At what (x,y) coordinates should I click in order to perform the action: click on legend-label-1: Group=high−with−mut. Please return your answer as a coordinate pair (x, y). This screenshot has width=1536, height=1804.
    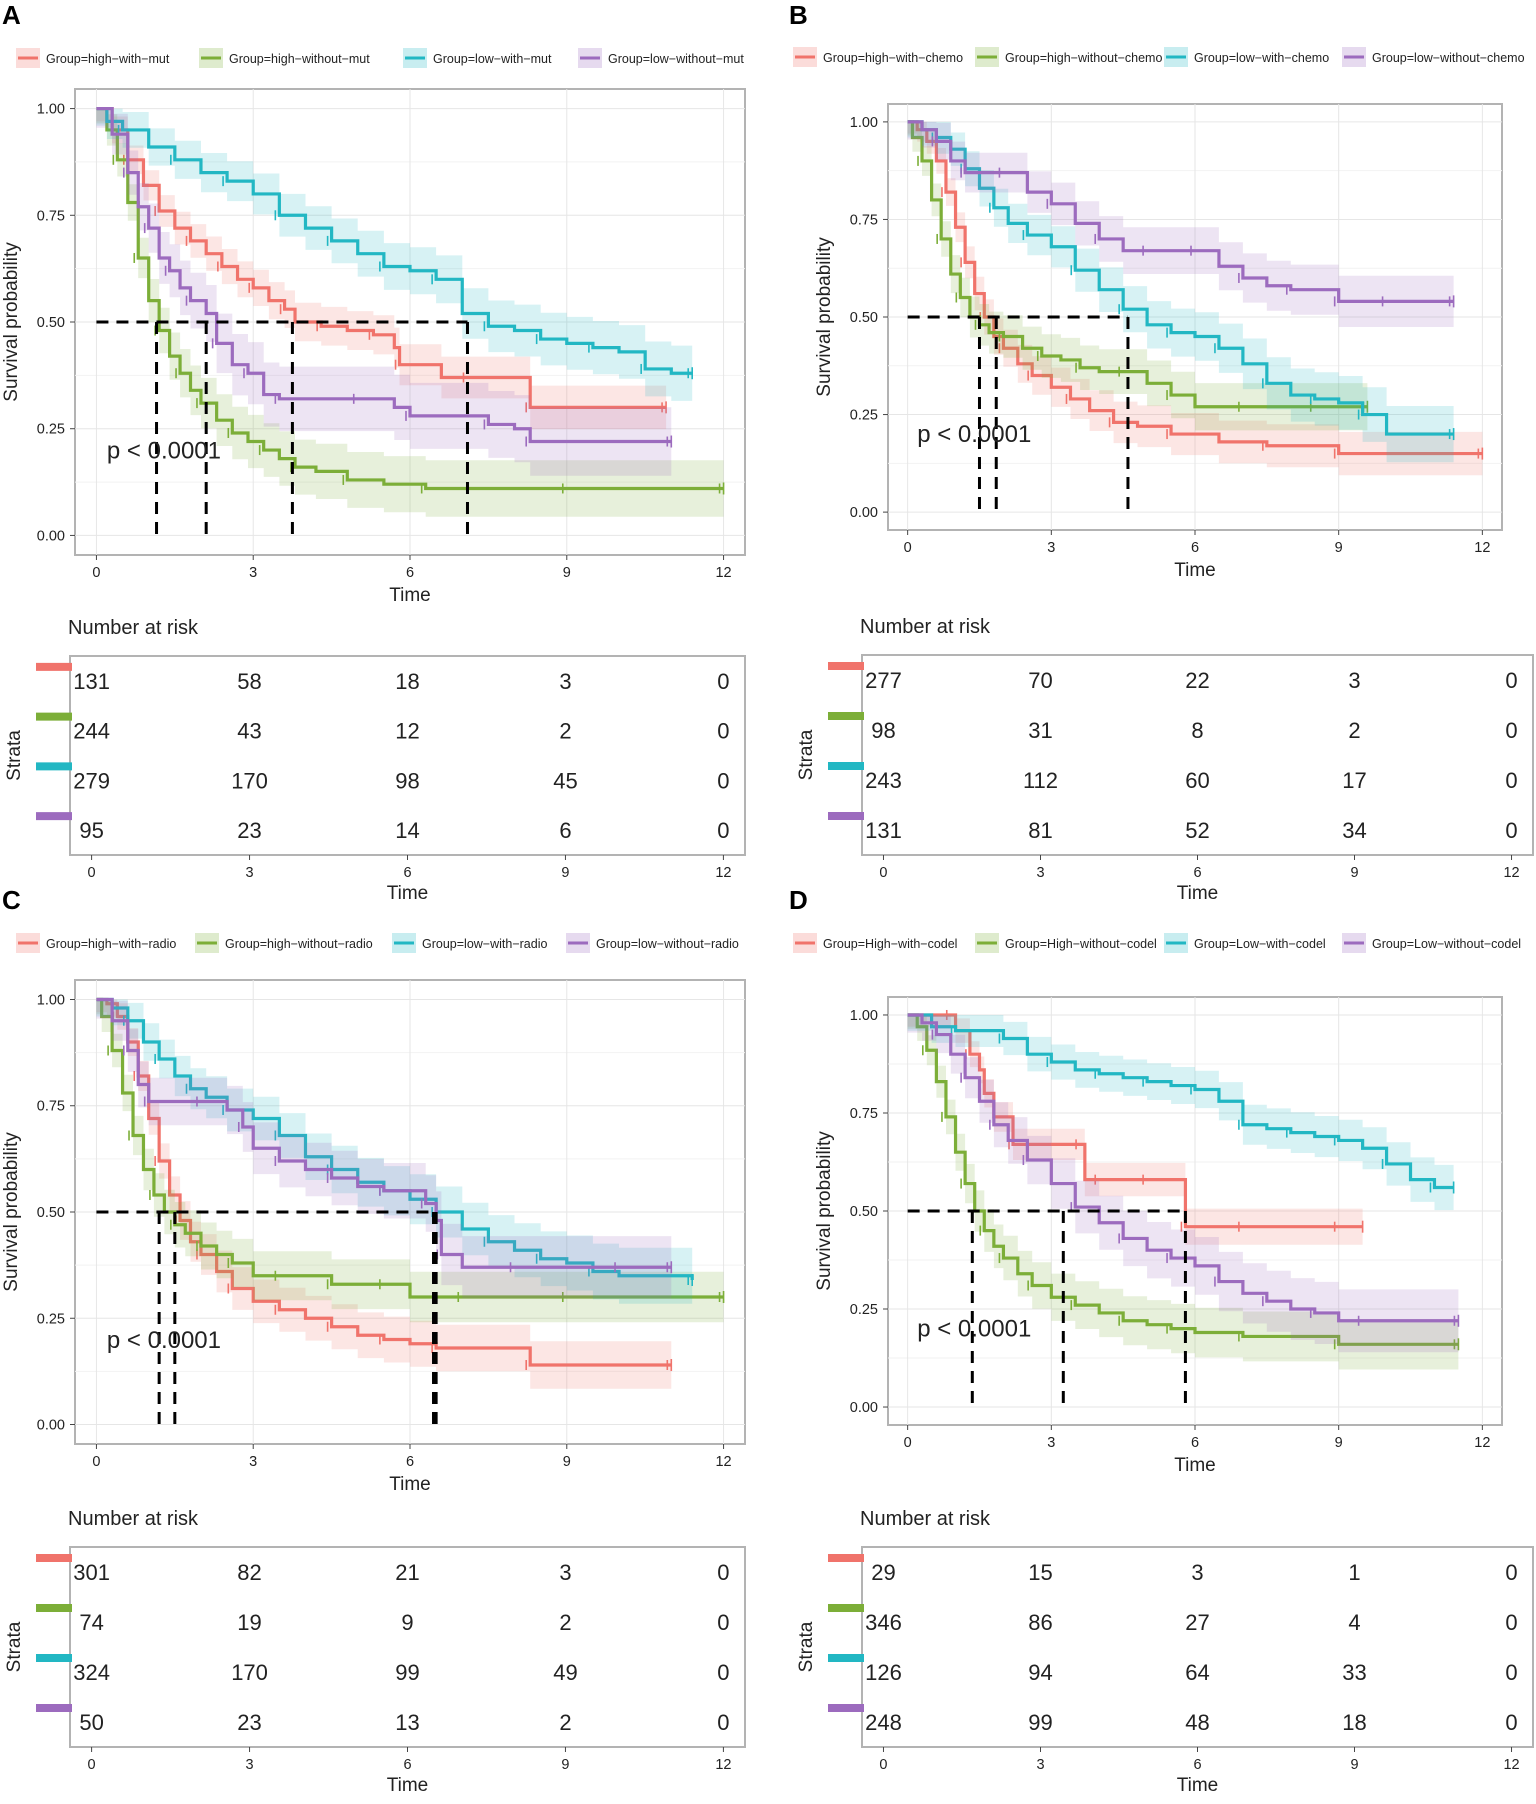
    Looking at the image, I should click on (108, 59).